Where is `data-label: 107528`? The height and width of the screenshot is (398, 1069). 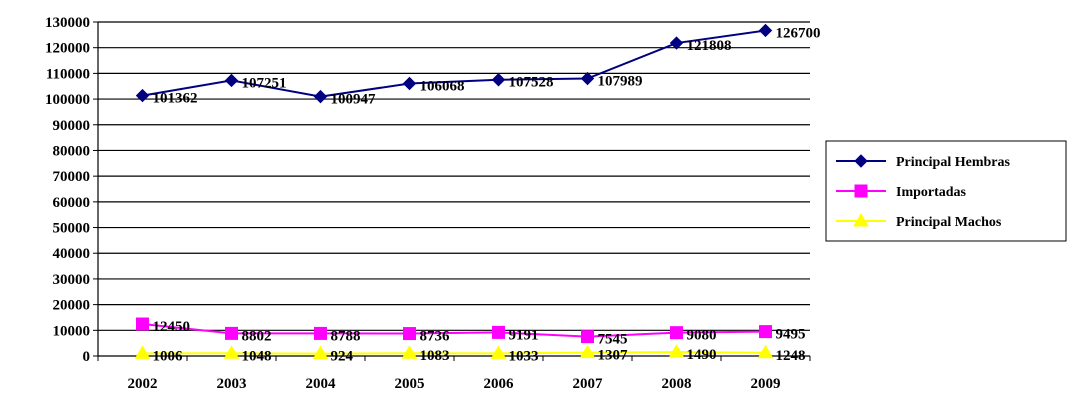 data-label: 107528 is located at coordinates (531, 83).